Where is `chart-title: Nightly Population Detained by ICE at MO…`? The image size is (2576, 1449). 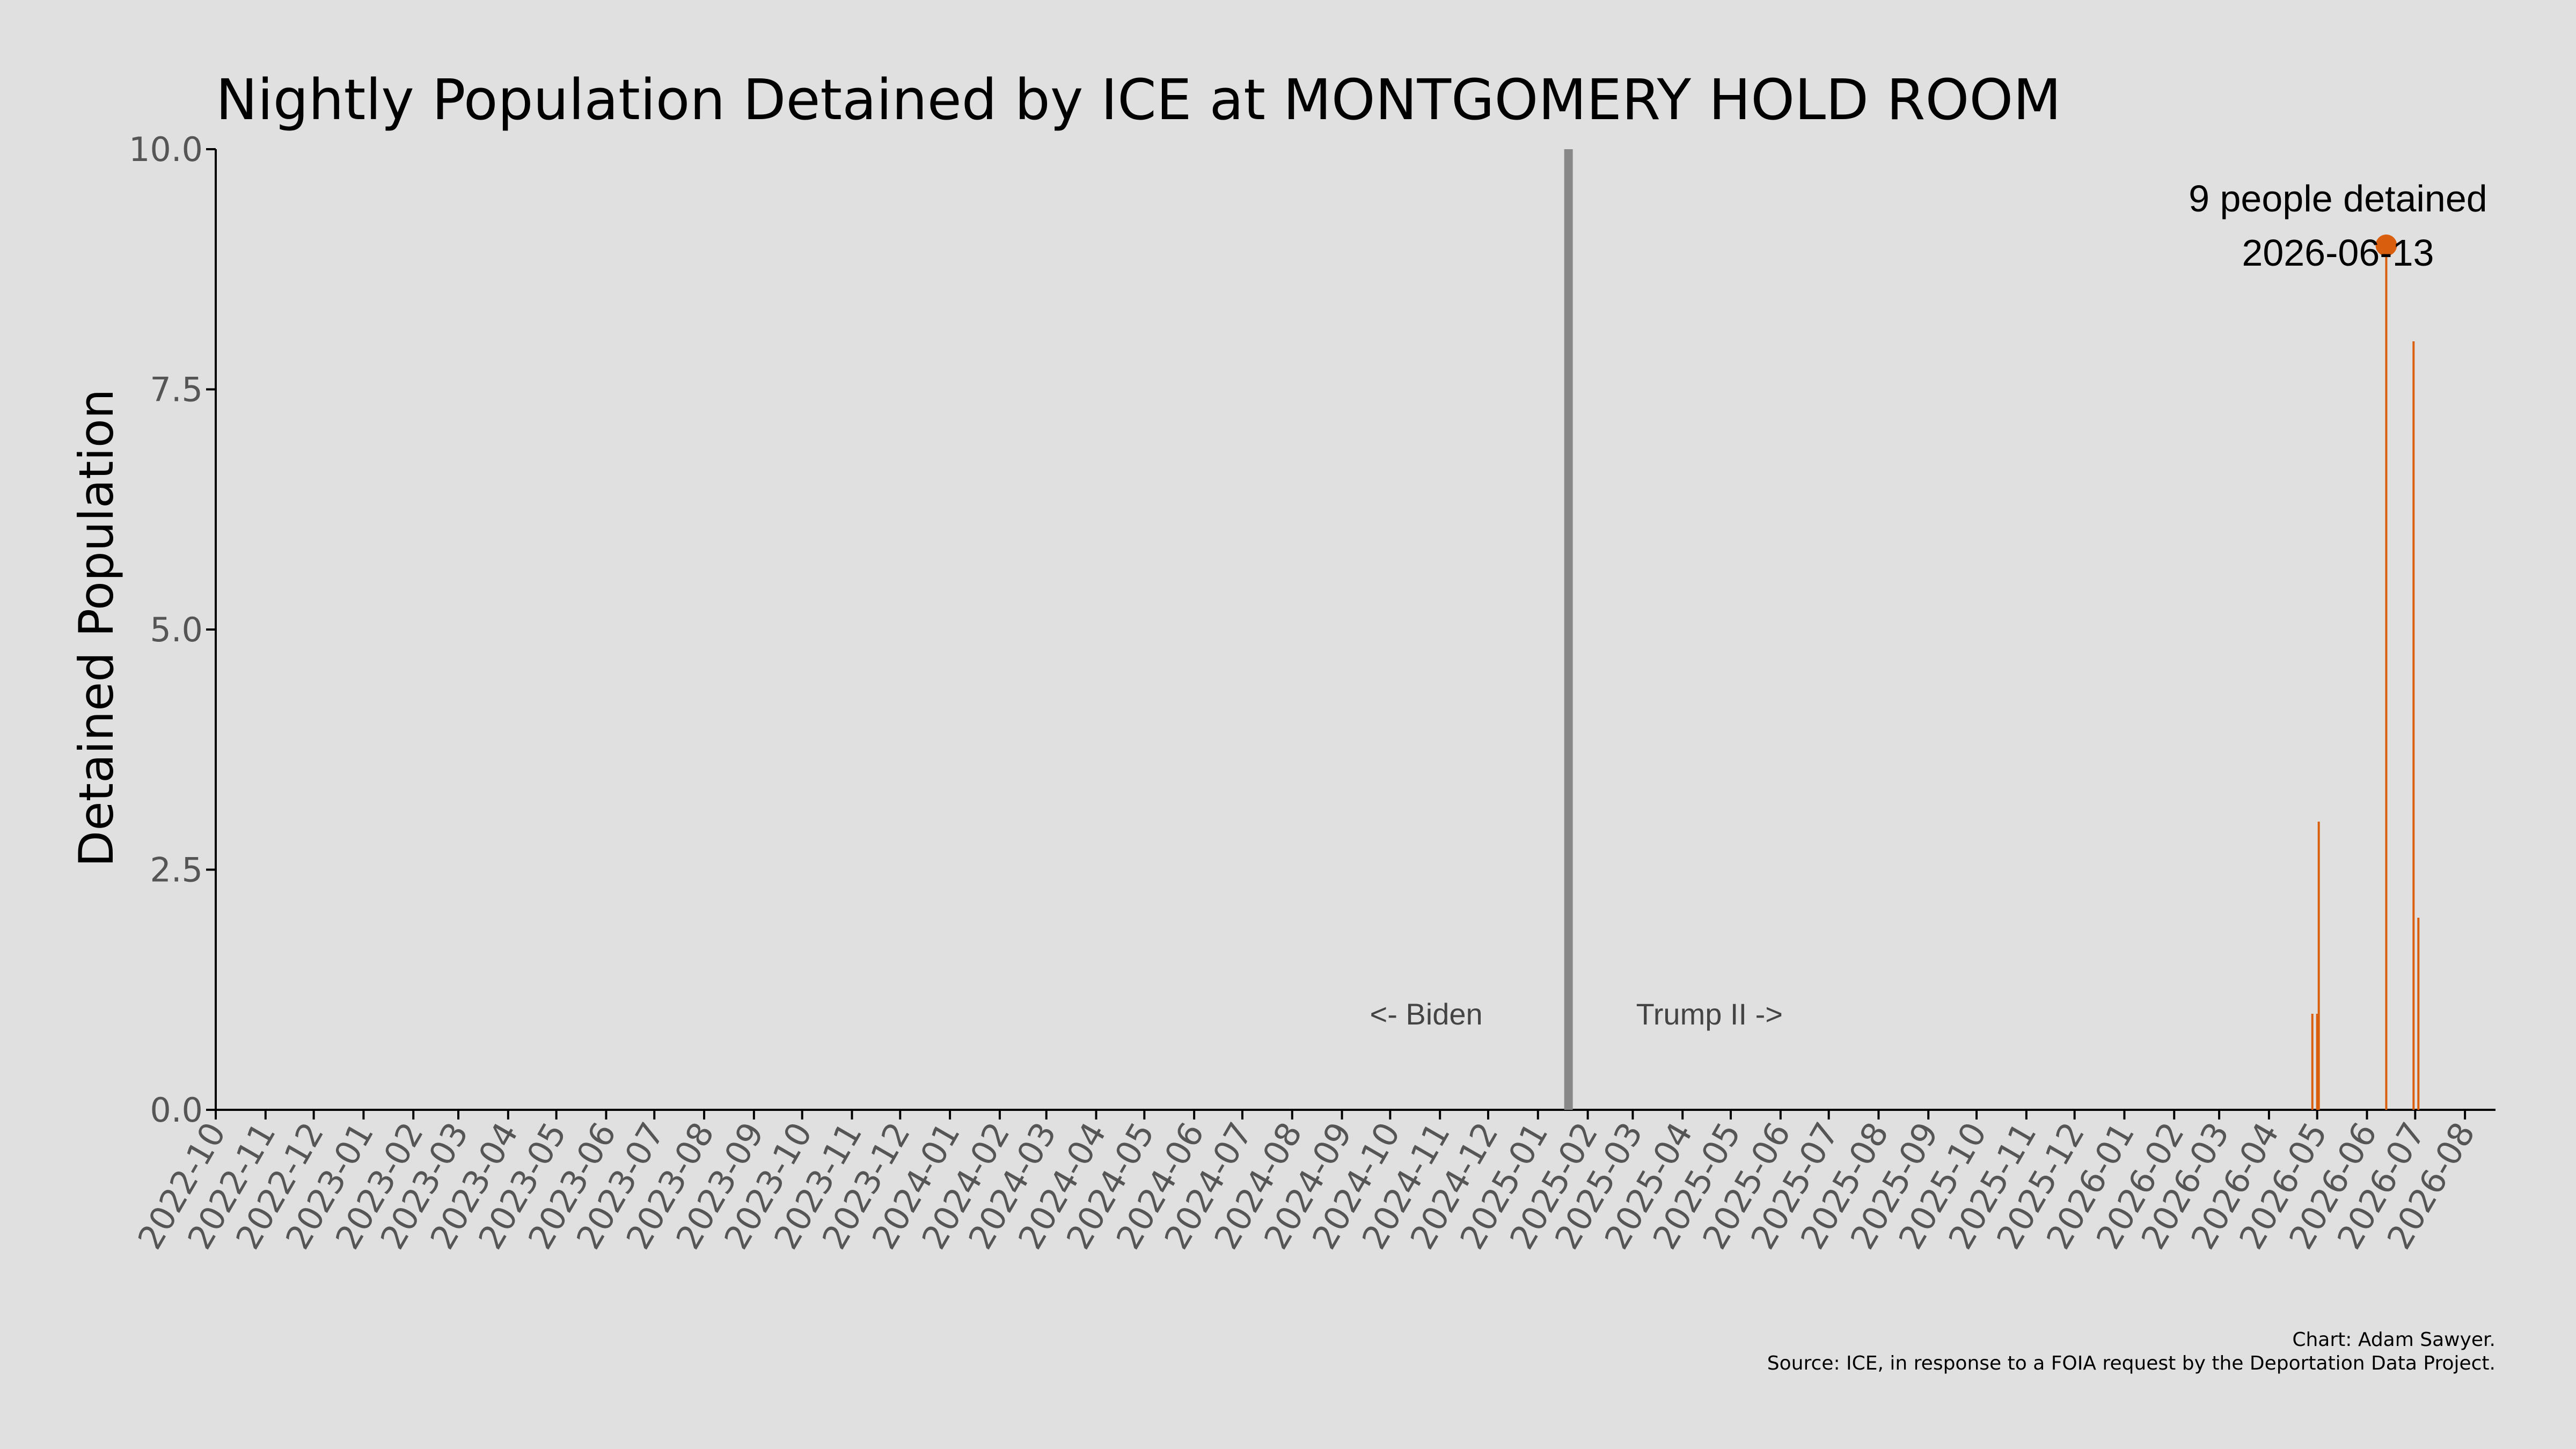 chart-title: Nightly Population Detained by ICE at MO… is located at coordinates (1138, 100).